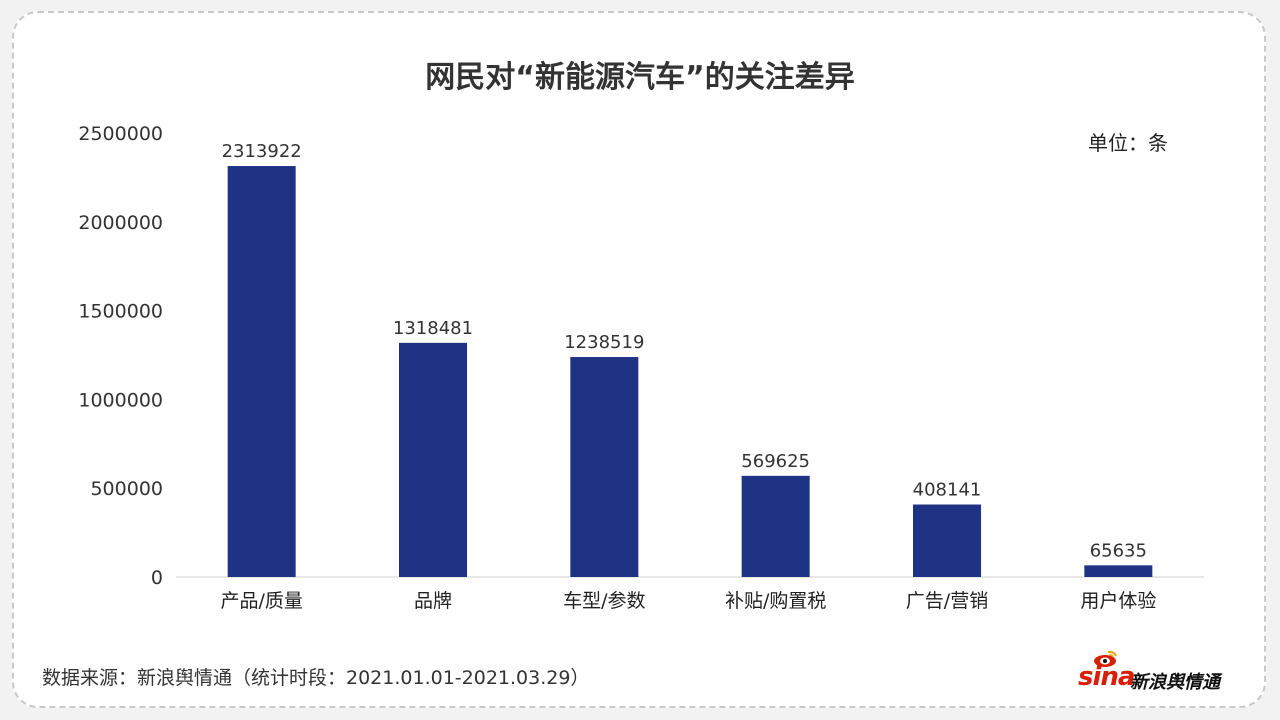  Describe the element at coordinates (157, 578) in the screenshot. I see `y-tick-label: 0` at that location.